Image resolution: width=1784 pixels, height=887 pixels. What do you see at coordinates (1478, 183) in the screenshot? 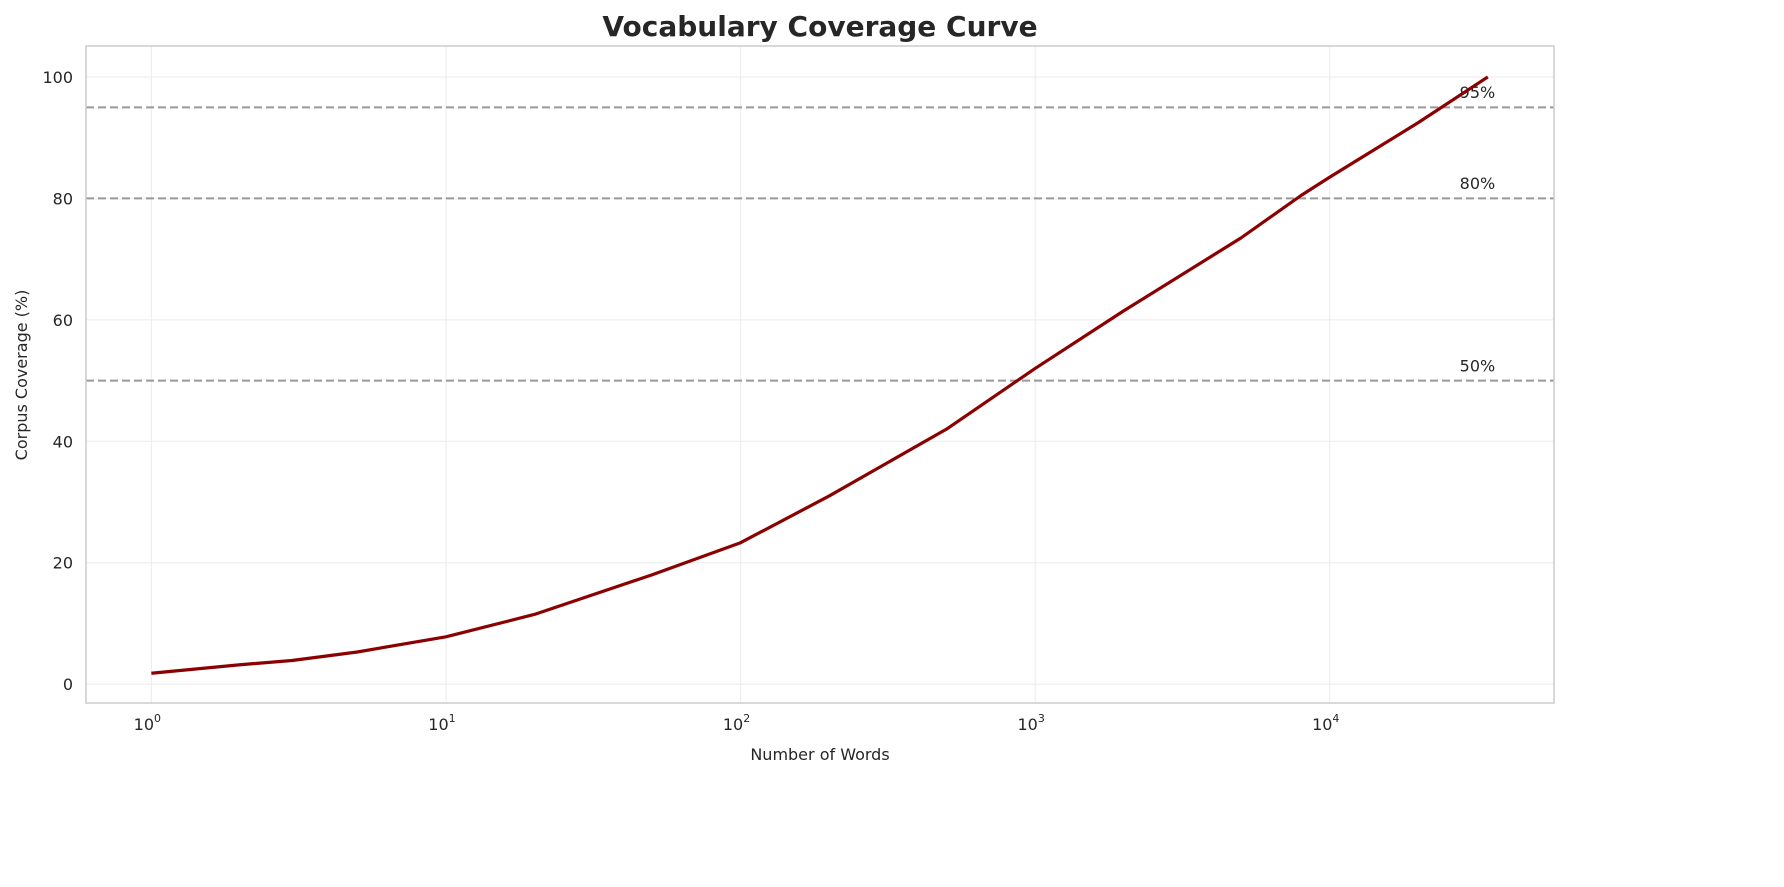
I see `reference-label: 80%` at bounding box center [1478, 183].